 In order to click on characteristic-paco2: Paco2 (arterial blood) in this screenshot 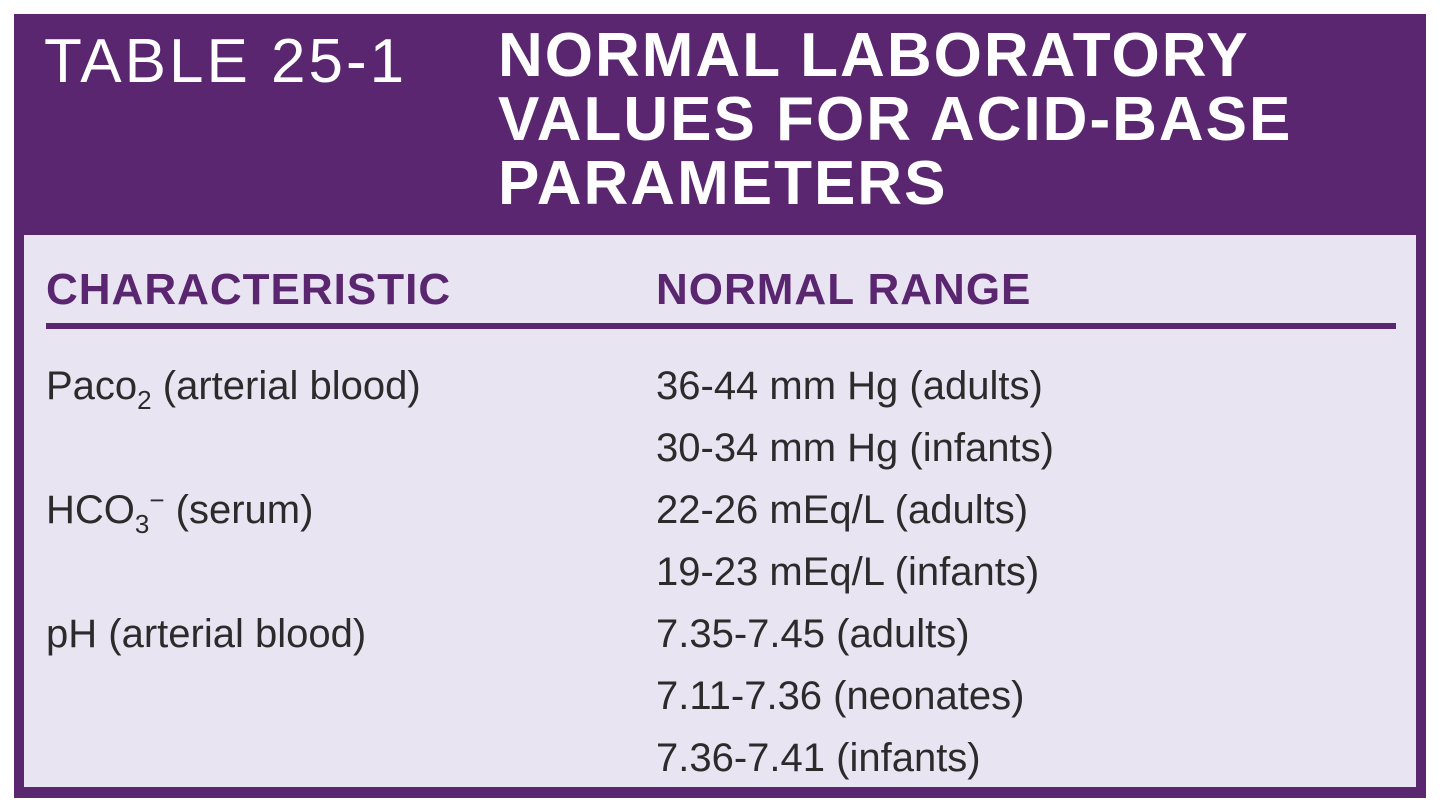, I will do `click(233, 387)`.